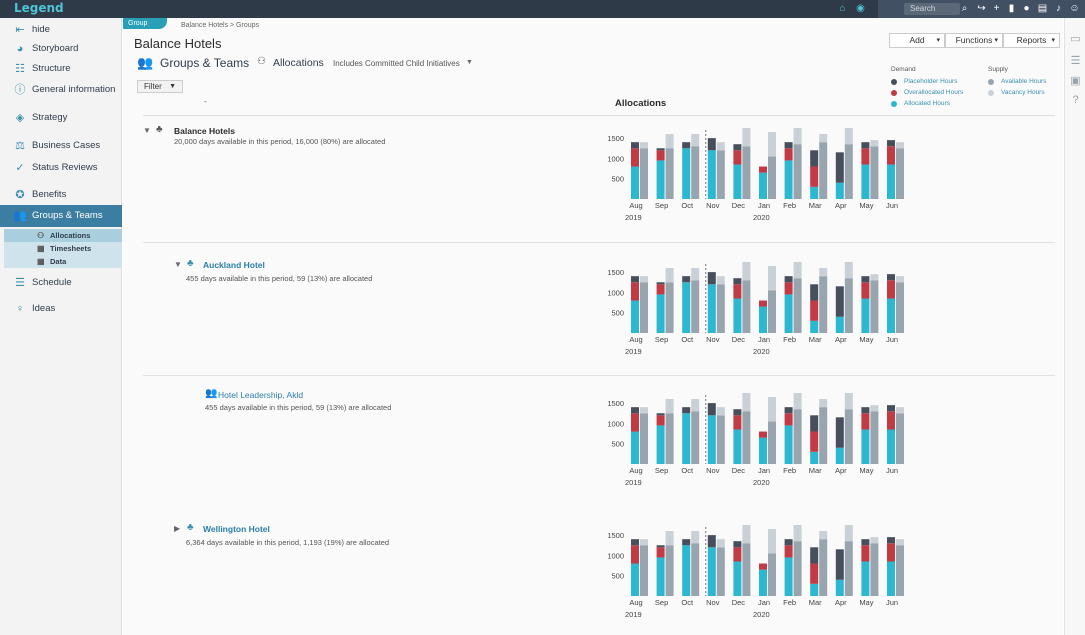  I want to click on reports-button: Reports ▾, so click(1031, 40).